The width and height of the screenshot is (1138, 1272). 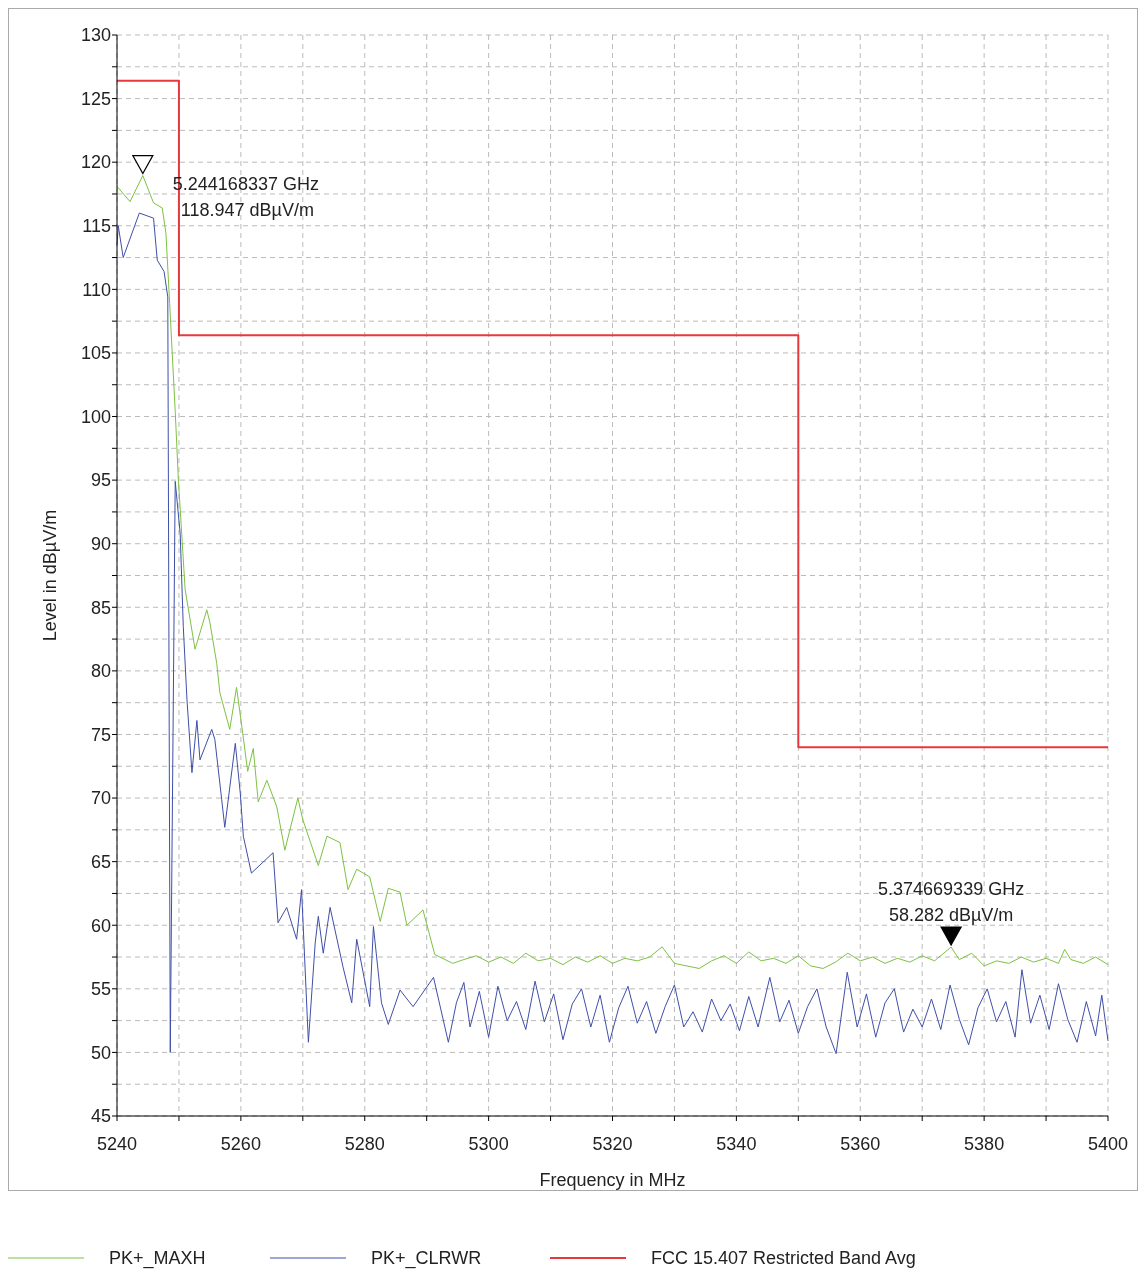 What do you see at coordinates (100, 607) in the screenshot?
I see `y-tick-label: 85` at bounding box center [100, 607].